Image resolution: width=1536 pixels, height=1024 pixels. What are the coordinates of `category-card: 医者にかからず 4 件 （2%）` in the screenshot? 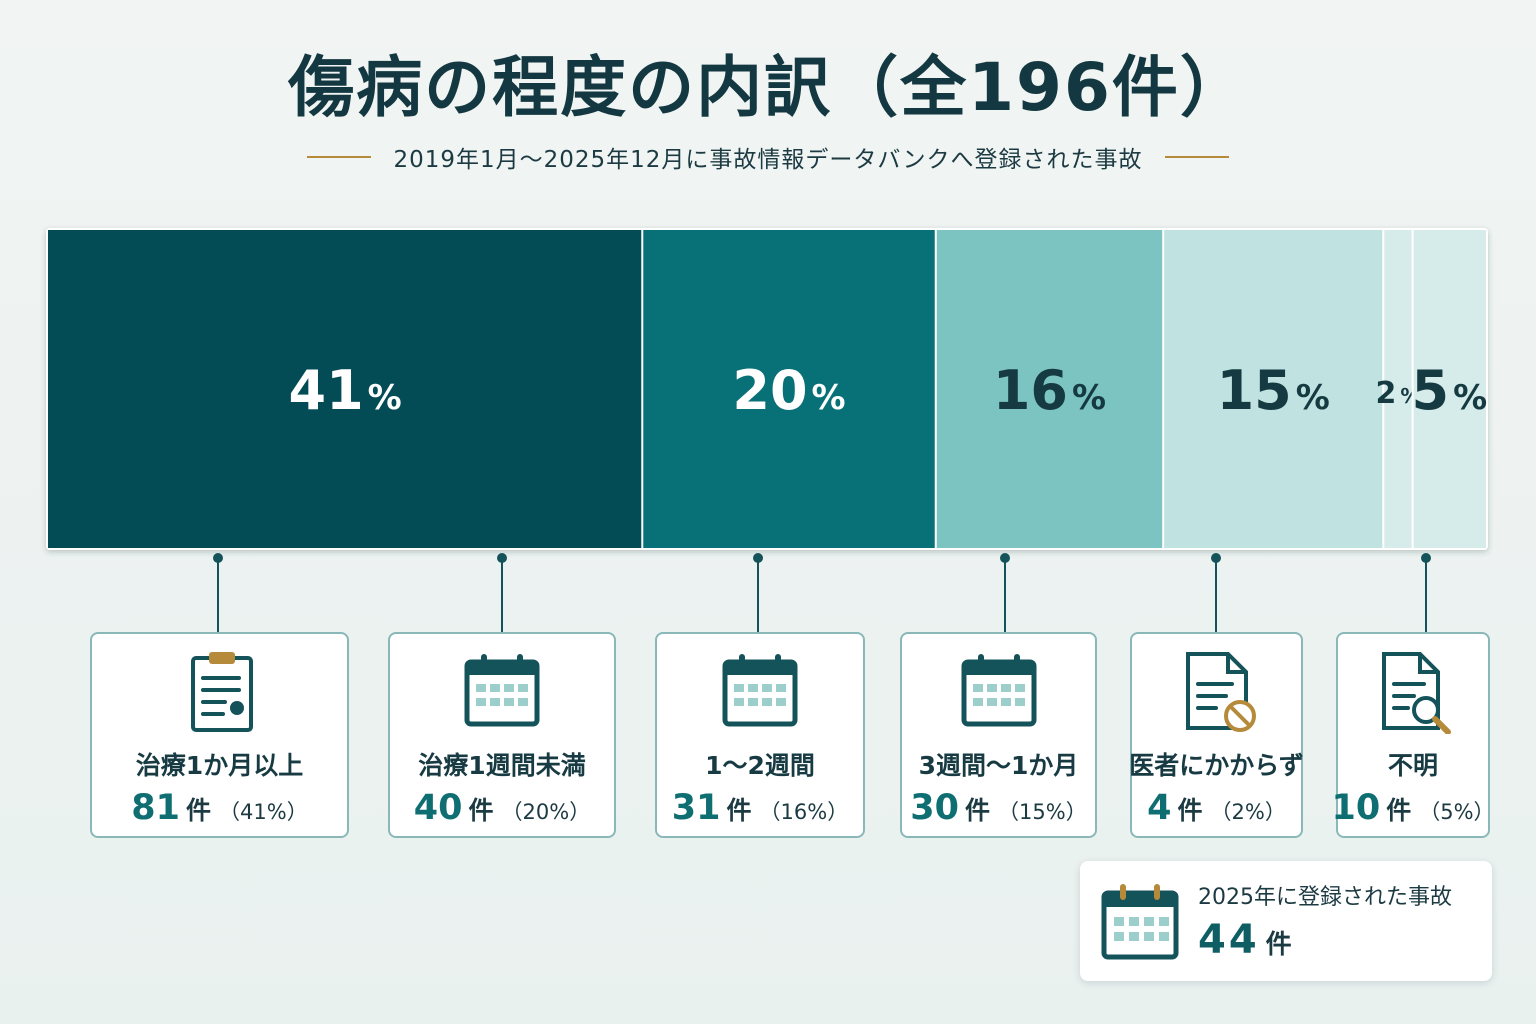 It's located at (1216, 735).